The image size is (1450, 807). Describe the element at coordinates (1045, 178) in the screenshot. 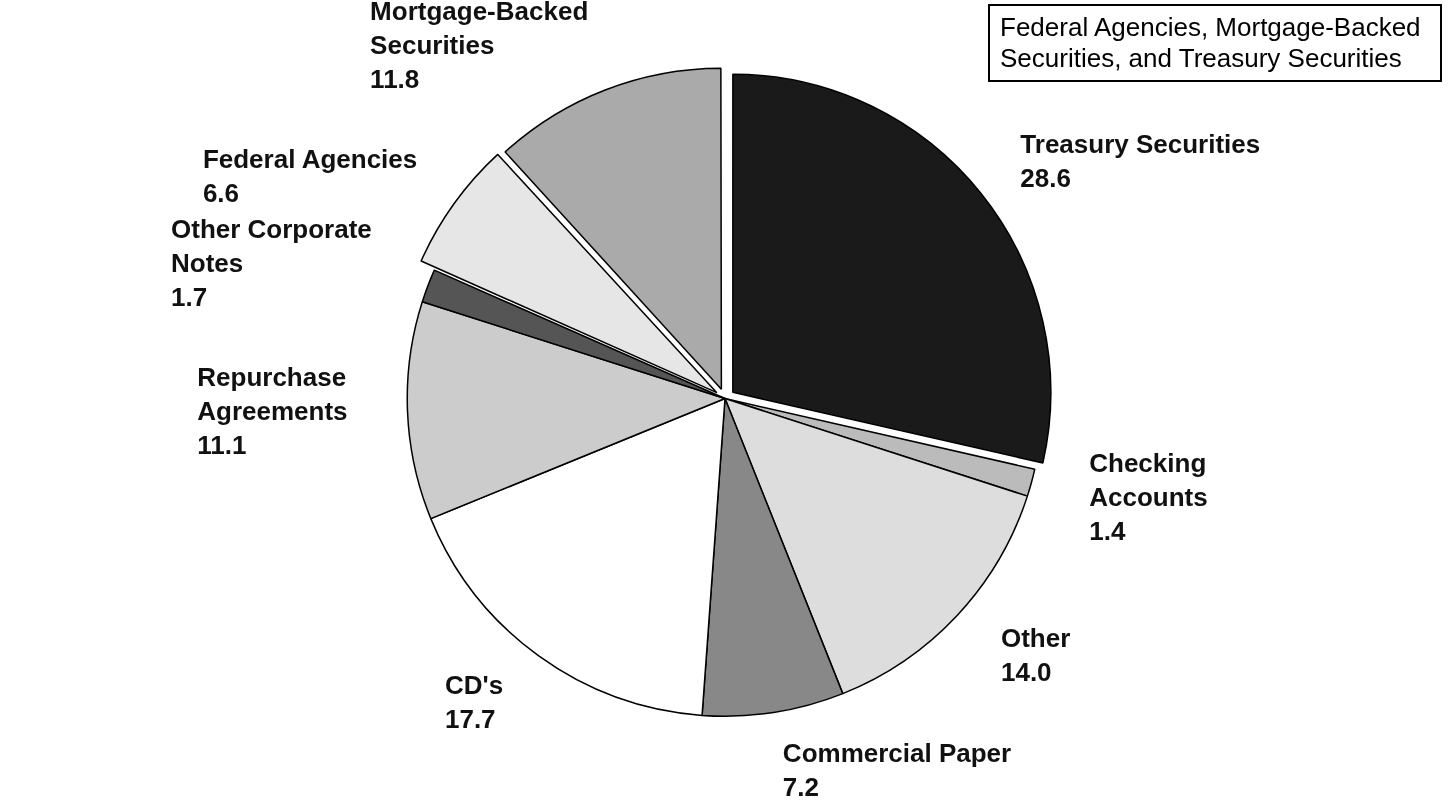

I see `data-label: 28.6` at that location.